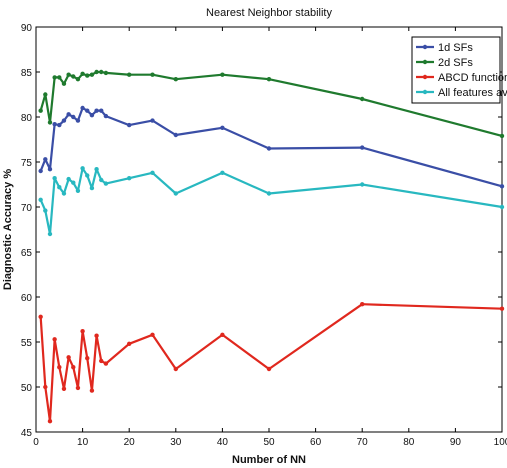 Image resolution: width=507 pixels, height=468 pixels. What do you see at coordinates (409, 442) in the screenshot?
I see `x-tick-label: 80` at bounding box center [409, 442].